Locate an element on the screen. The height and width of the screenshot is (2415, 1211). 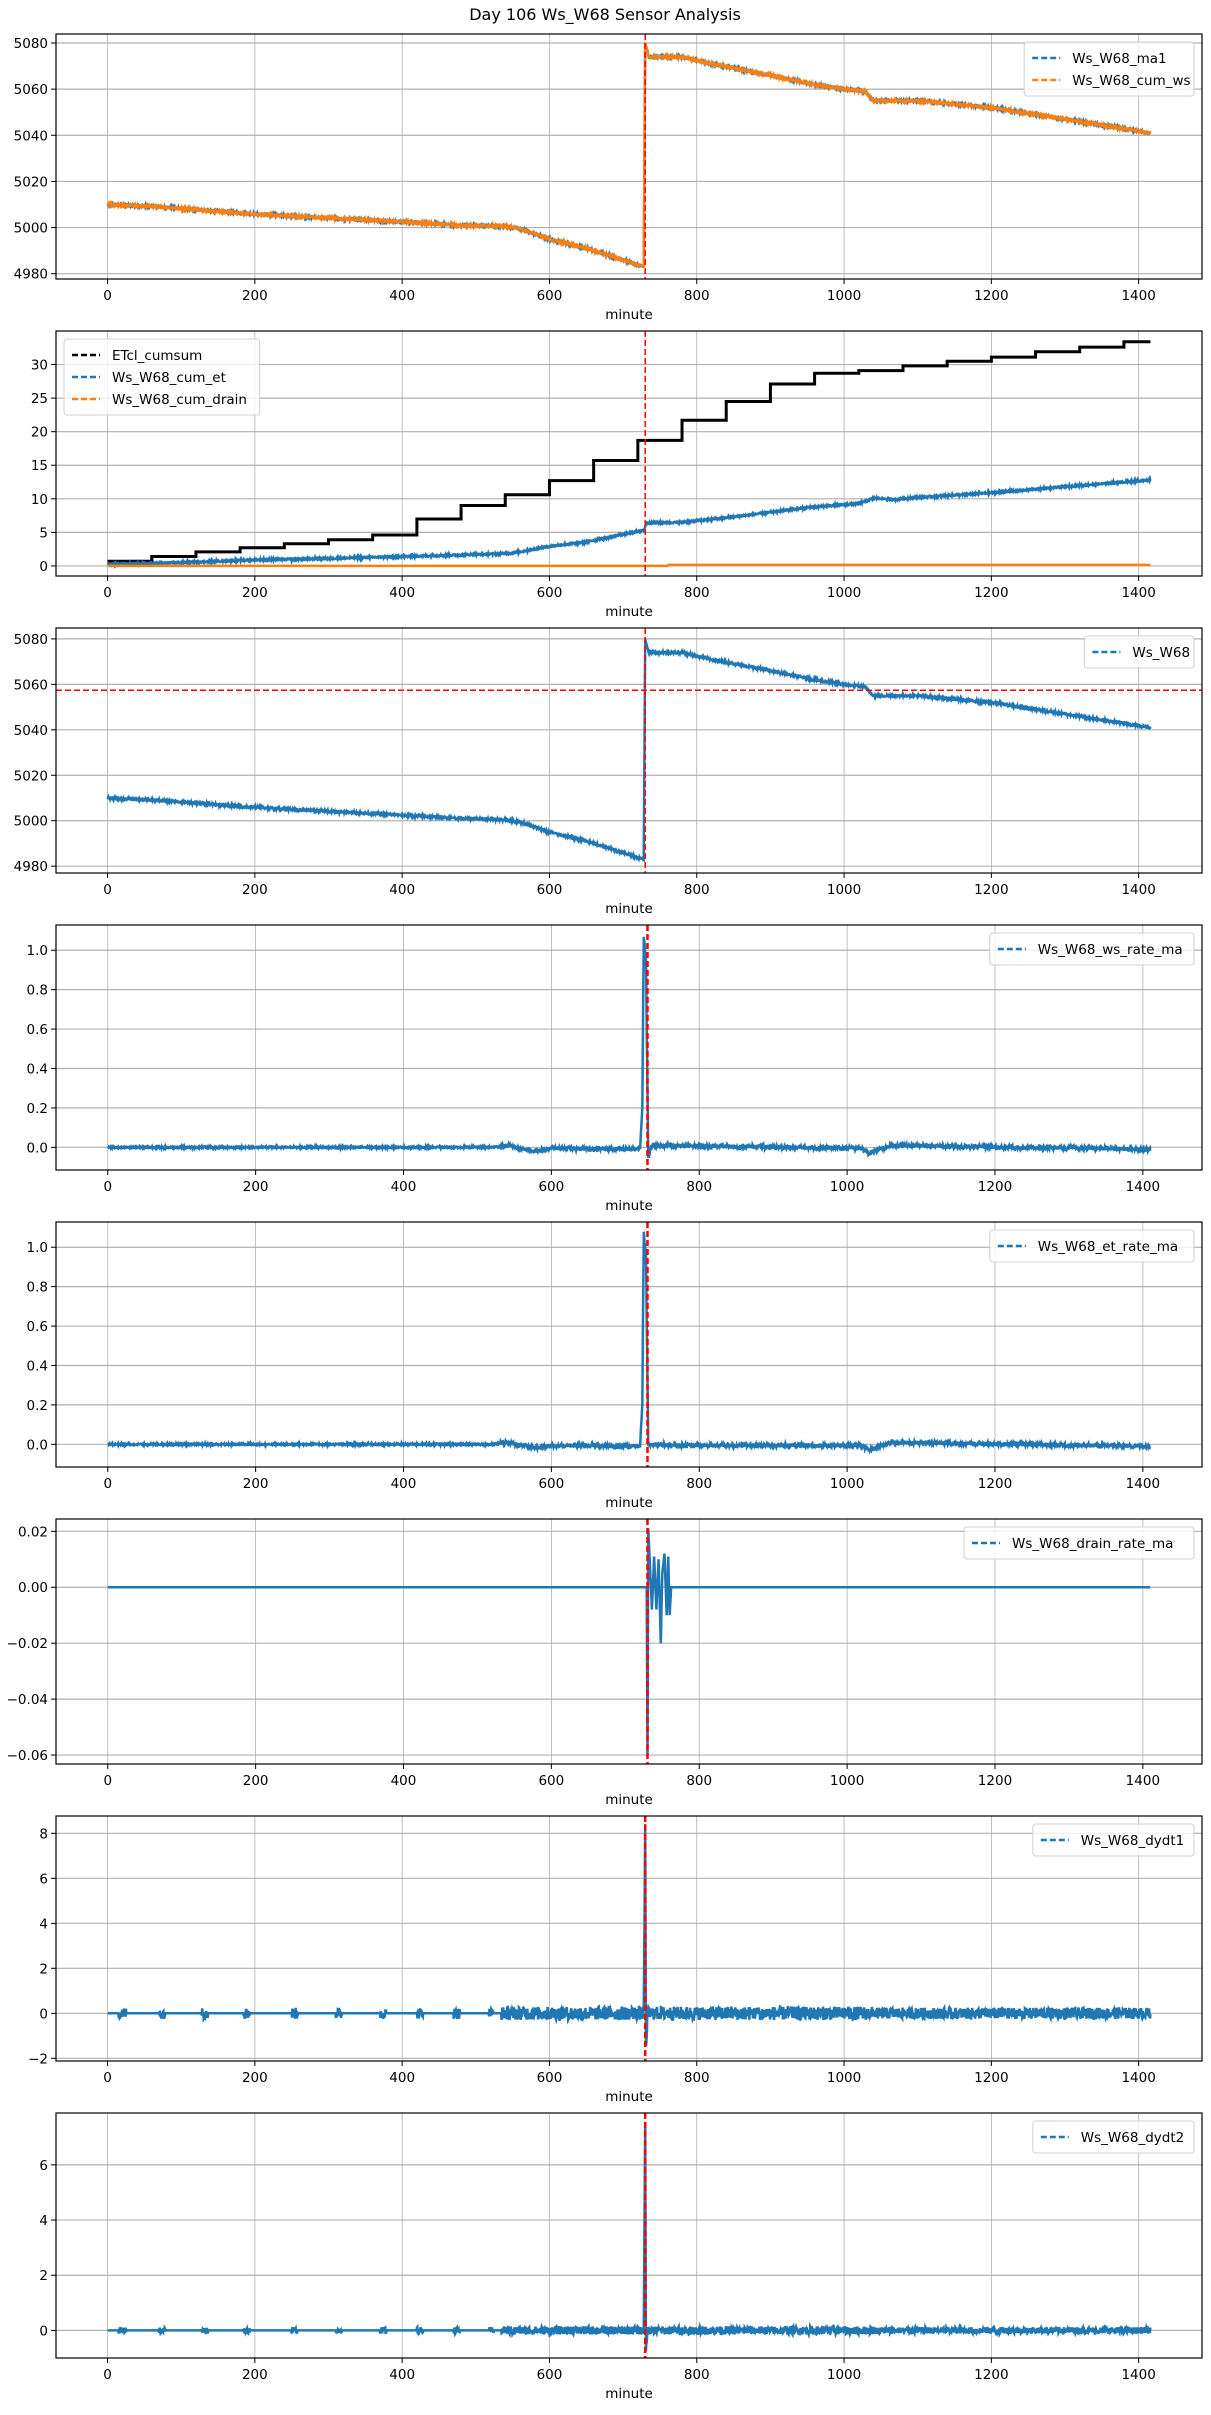
series-line-ETcl_cumsum is located at coordinates (629, 451).